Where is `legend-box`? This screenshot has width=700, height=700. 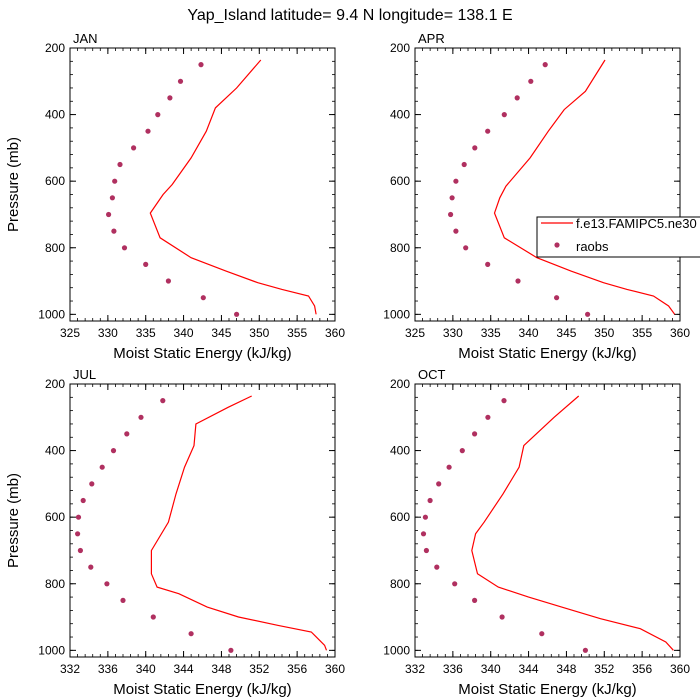 legend-box is located at coordinates (618, 237).